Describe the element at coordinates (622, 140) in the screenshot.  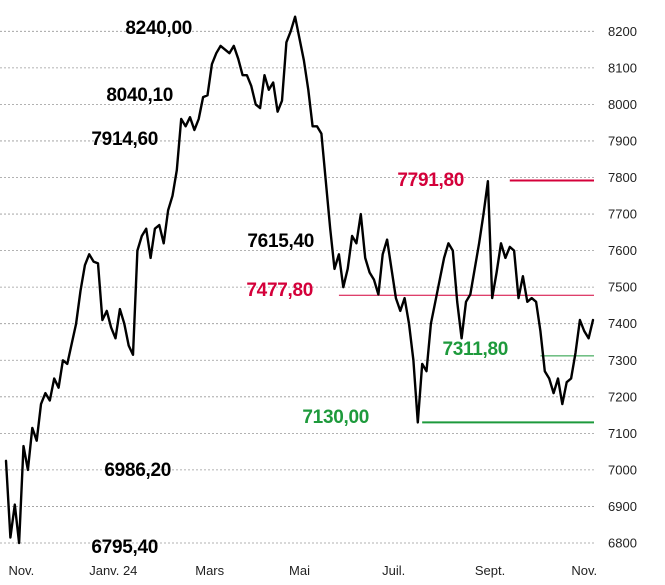
I see `y-tick-label: 7900` at that location.